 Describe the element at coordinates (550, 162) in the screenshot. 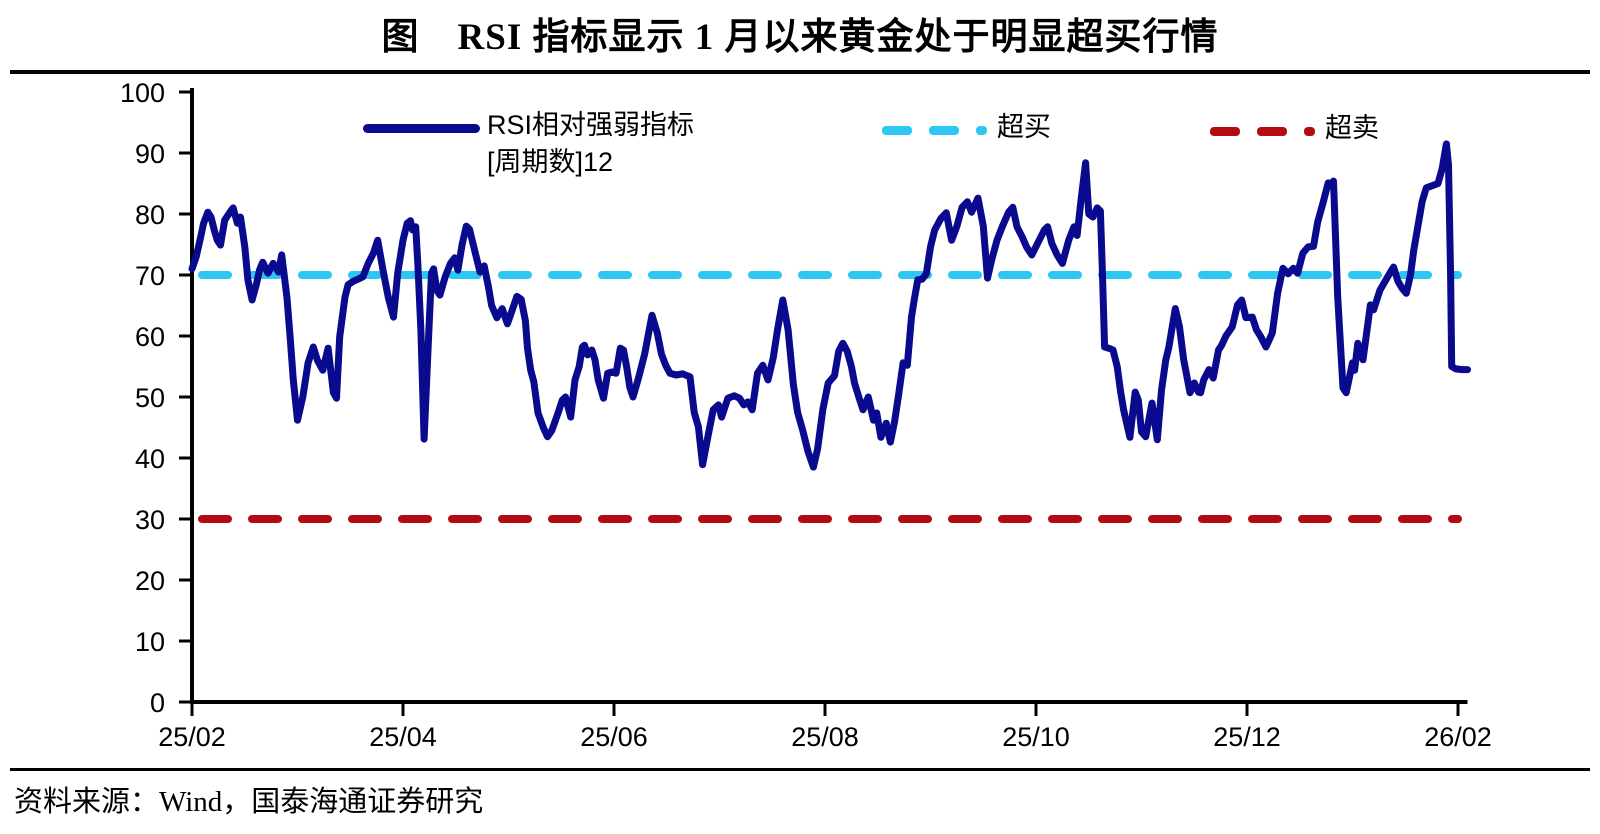

I see `legend-rsi-label-line2: [周期数]12` at that location.